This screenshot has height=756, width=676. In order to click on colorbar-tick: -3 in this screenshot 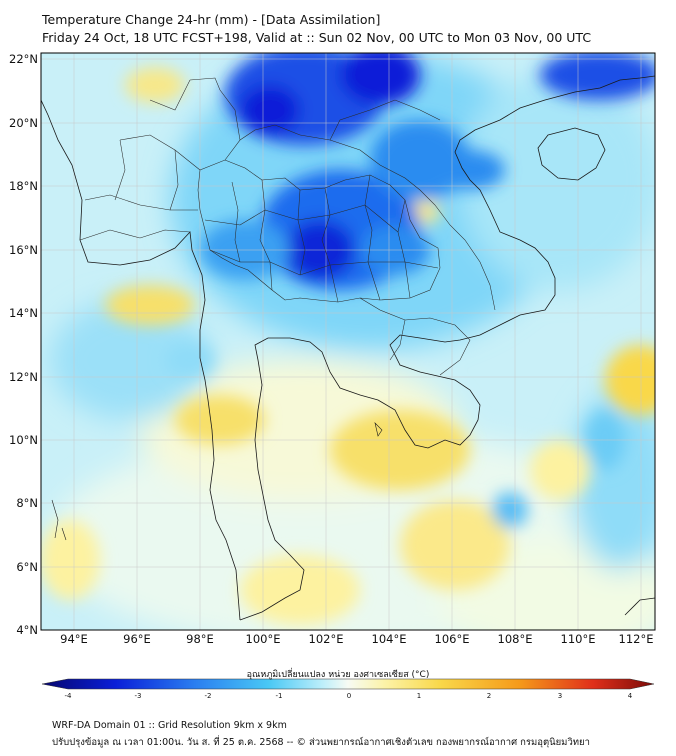, I will do `click(138, 696)`.